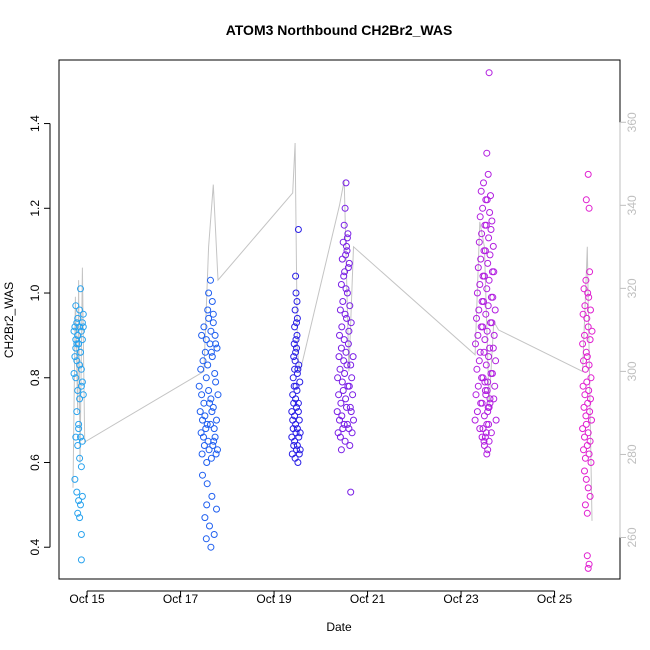 The width and height of the screenshot is (650, 650). Describe the element at coordinates (35, 292) in the screenshot. I see `y-tick-label: 1.0` at that location.